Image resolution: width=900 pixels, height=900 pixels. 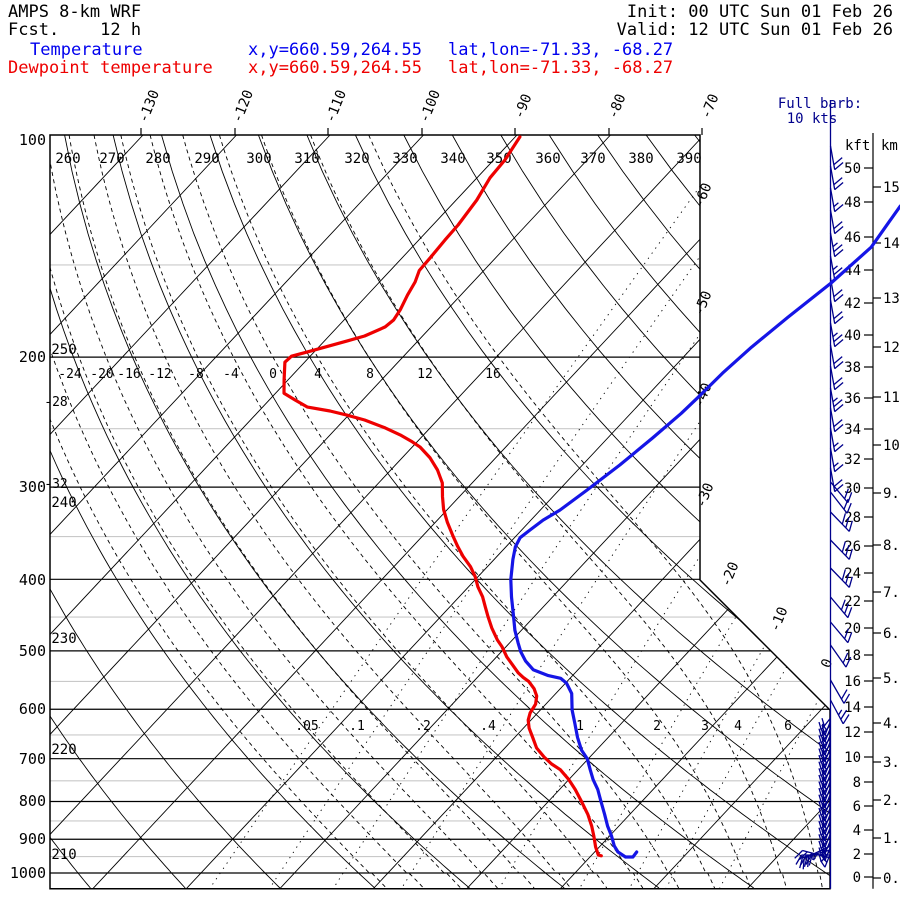 I want to click on km-tick-label: 6., so click(x=891, y=634).